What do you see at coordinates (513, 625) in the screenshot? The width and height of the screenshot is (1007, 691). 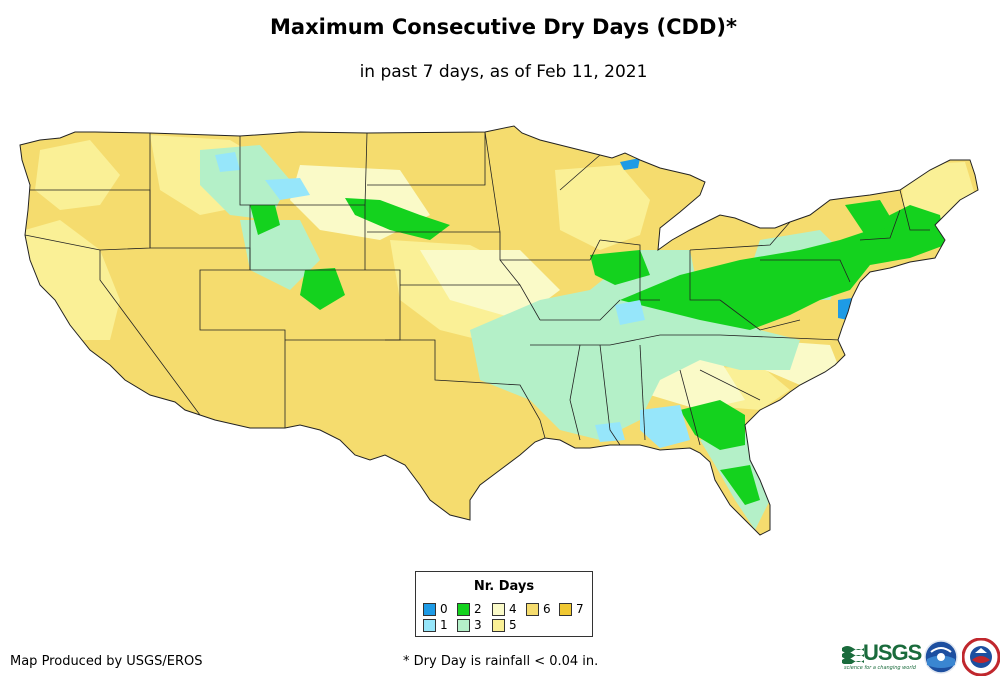 I see `legend-label-5: 5` at bounding box center [513, 625].